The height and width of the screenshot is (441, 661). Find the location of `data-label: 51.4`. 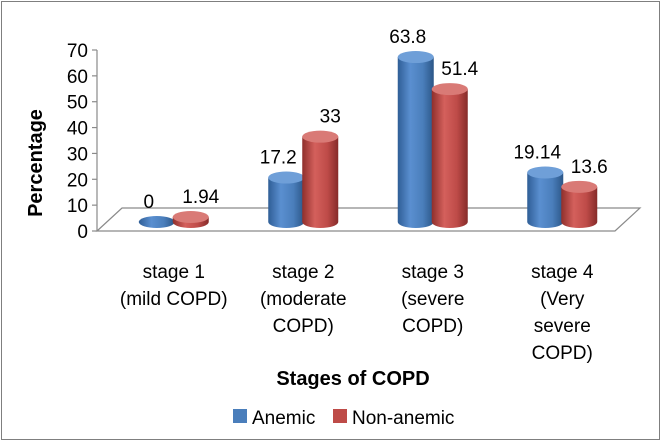

data-label: 51.4 is located at coordinates (459, 69).